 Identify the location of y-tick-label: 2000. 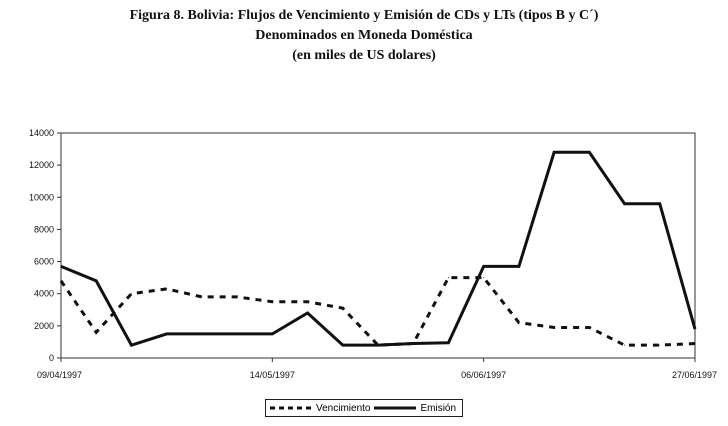
(44, 326).